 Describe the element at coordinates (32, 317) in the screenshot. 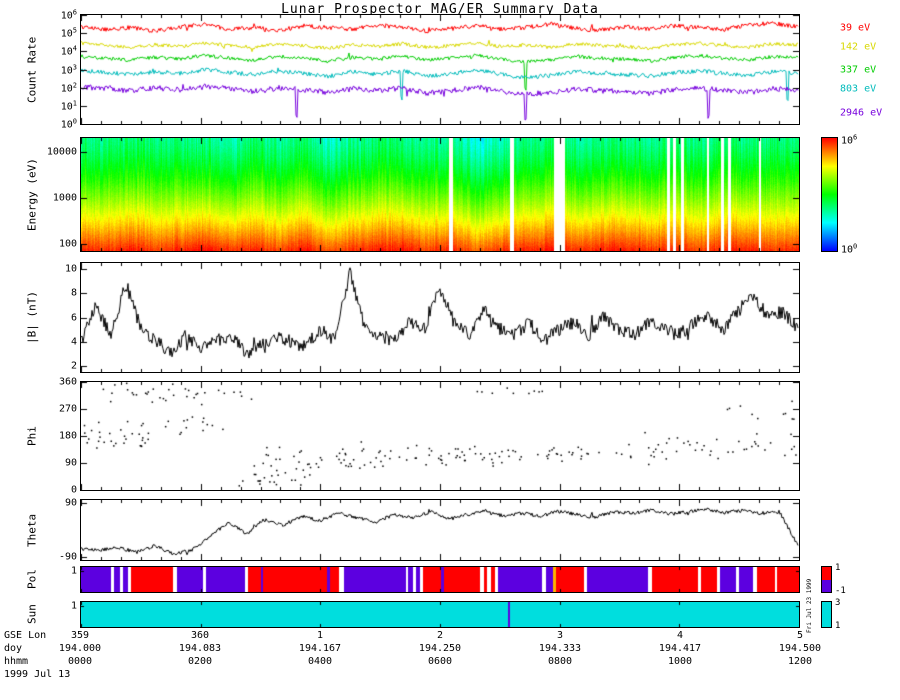

I see `bmag-ylabel: |B| (nT)` at that location.